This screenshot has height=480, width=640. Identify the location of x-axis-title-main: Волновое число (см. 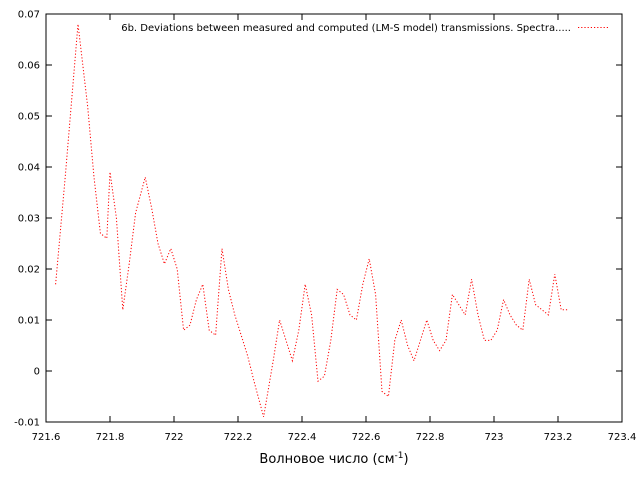
(326, 459).